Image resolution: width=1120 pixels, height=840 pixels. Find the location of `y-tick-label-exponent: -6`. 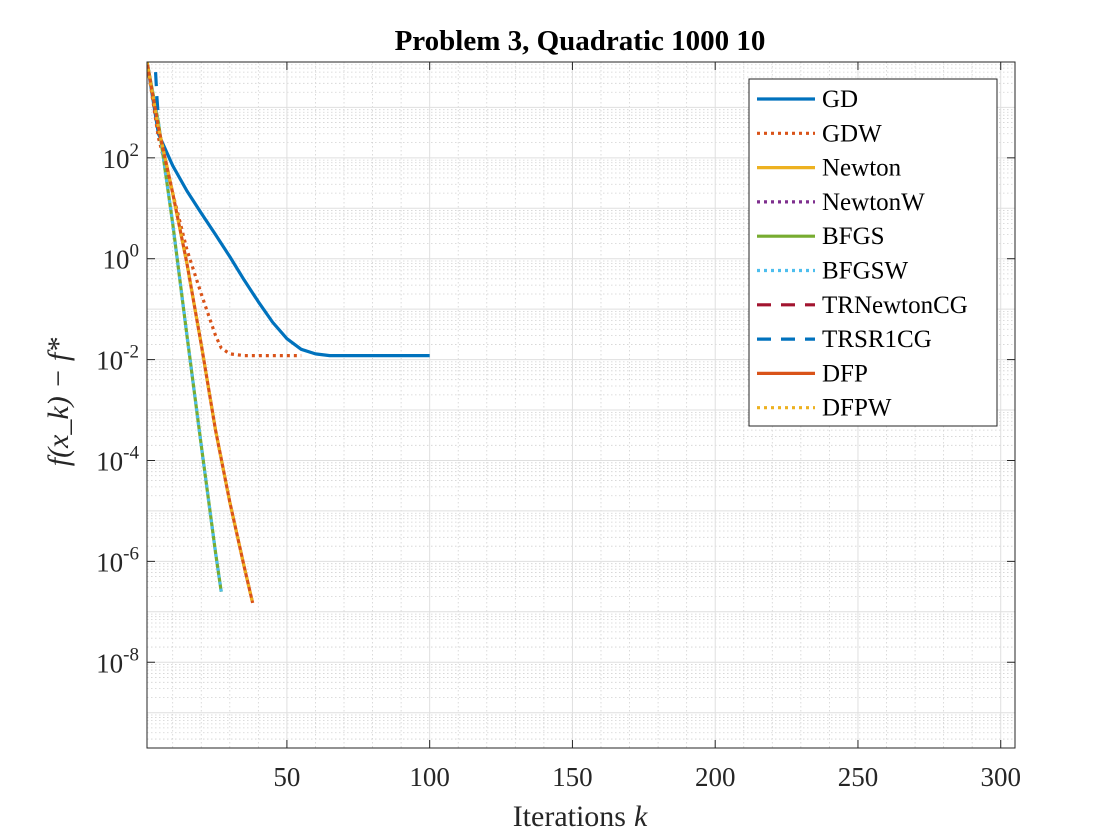

y-tick-label-exponent: -6 is located at coordinates (131, 553).